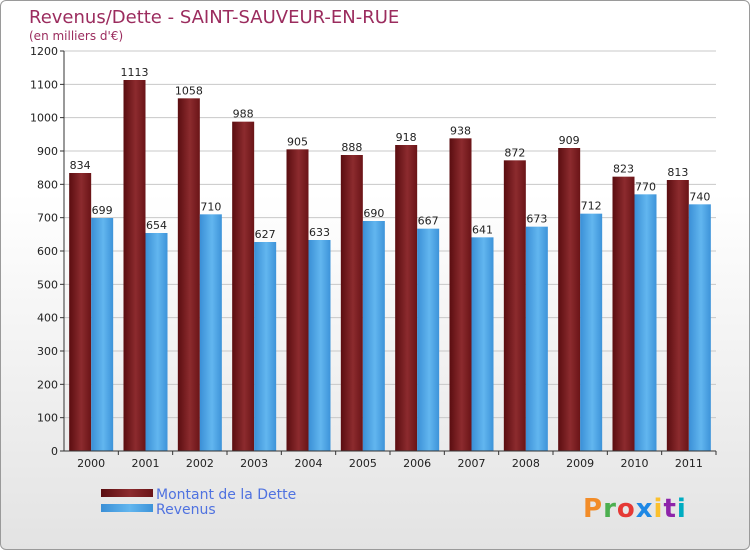  I want to click on data-label: 988, so click(243, 114).